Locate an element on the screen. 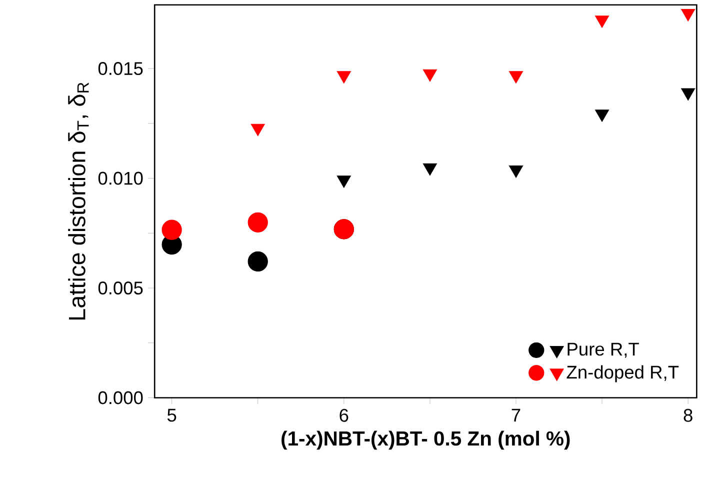 The image size is (713, 480). legend-label: Pure R,T is located at coordinates (603, 350).